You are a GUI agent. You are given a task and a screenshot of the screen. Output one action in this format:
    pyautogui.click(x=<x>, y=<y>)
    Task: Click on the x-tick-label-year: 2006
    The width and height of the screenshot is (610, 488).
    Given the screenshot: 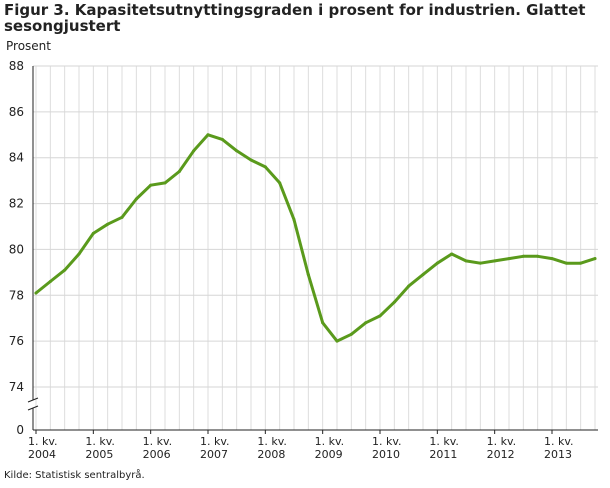 What is the action you would take?
    pyautogui.click(x=157, y=454)
    